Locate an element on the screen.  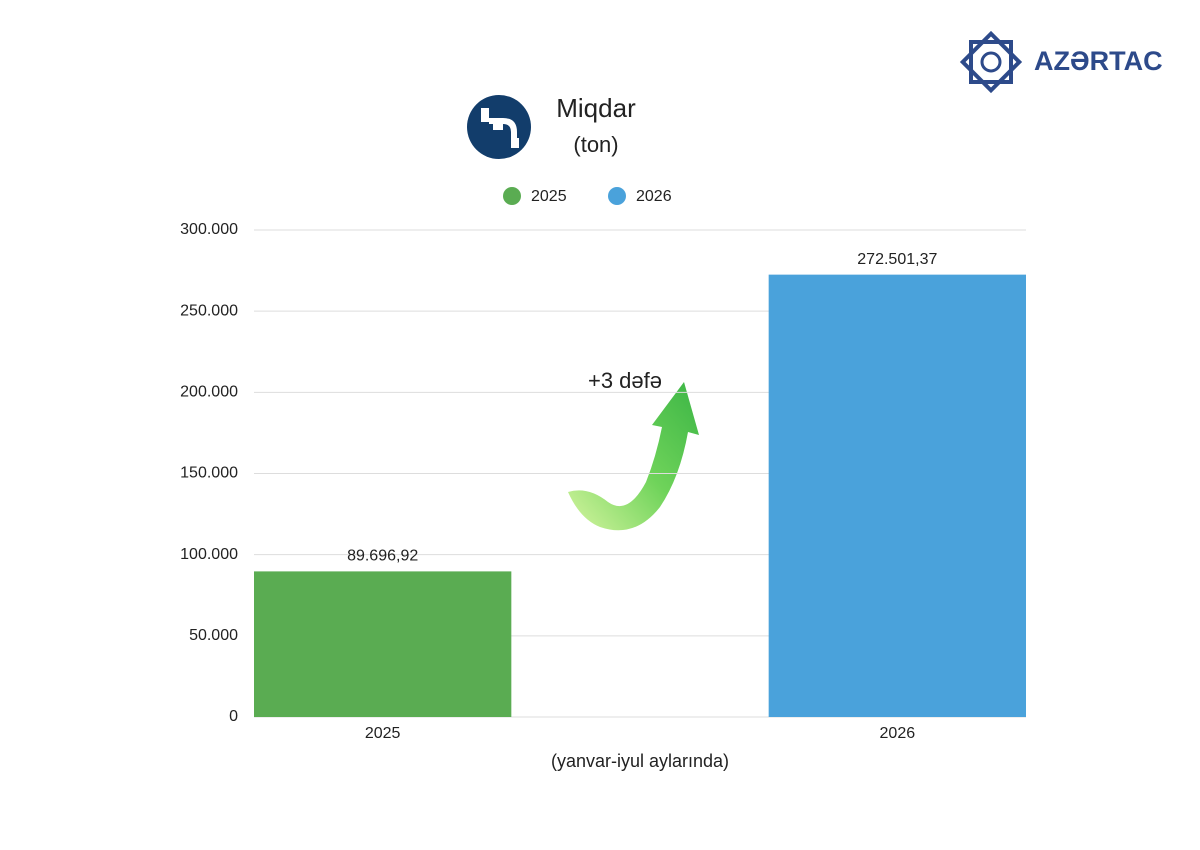
data-label: 89.696,92 is located at coordinates (382, 556).